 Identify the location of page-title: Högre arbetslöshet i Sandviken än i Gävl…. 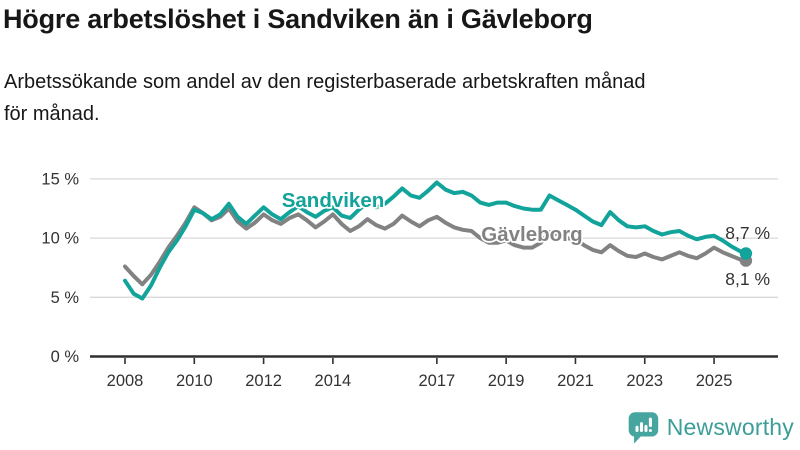
(298, 19).